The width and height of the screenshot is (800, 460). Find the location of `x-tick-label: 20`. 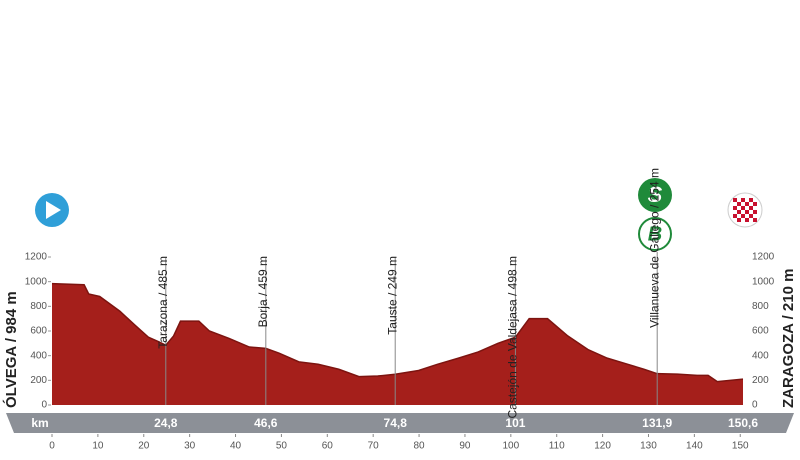

x-tick-label: 20 is located at coordinates (144, 446).